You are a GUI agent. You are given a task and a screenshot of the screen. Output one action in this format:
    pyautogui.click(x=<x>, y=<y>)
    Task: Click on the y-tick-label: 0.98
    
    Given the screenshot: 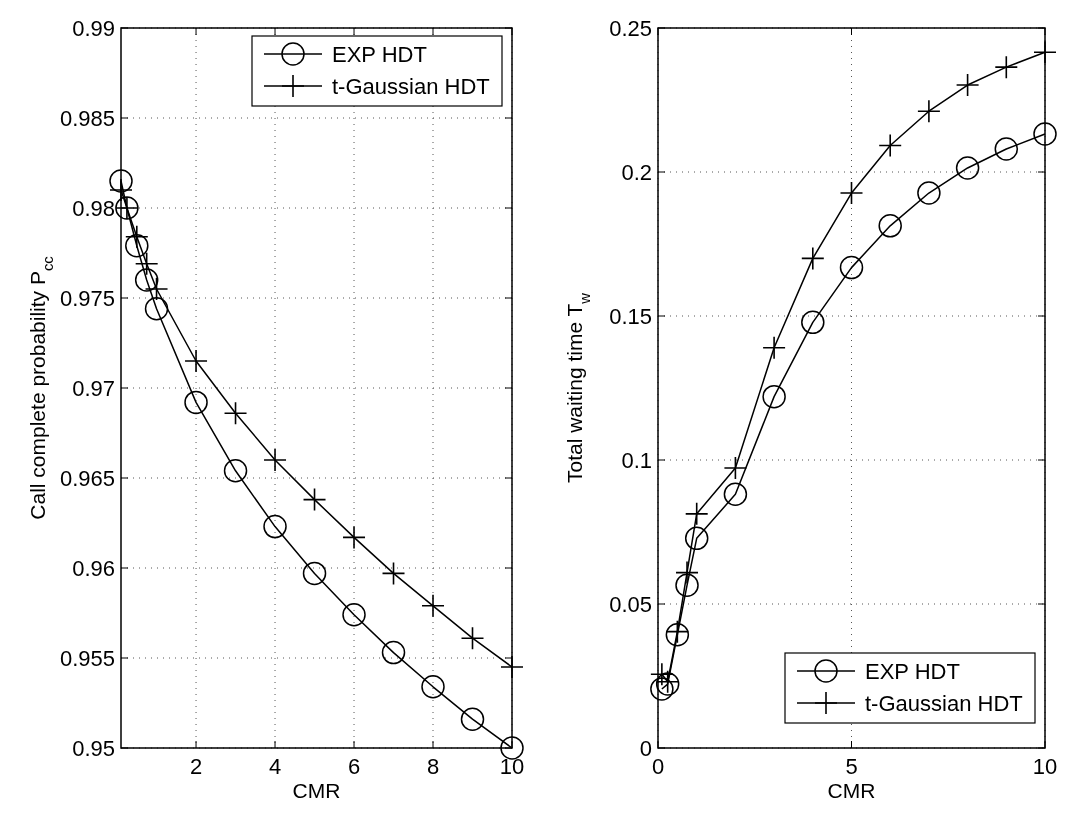 What is the action you would take?
    pyautogui.click(x=93, y=208)
    